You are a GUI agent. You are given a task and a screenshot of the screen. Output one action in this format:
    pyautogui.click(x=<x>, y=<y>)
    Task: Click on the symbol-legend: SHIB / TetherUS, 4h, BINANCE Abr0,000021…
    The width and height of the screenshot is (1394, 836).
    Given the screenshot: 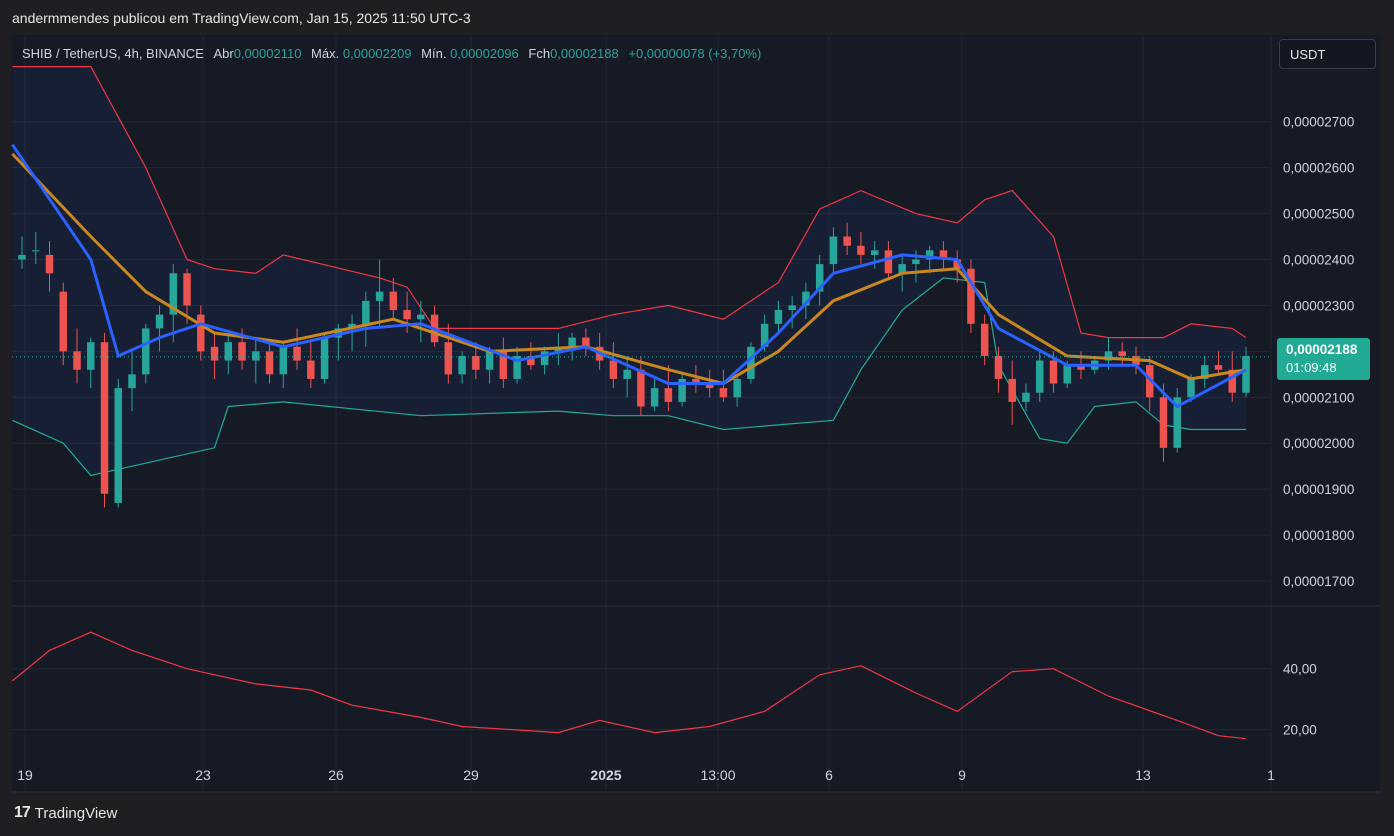 What is the action you would take?
    pyautogui.click(x=391, y=53)
    